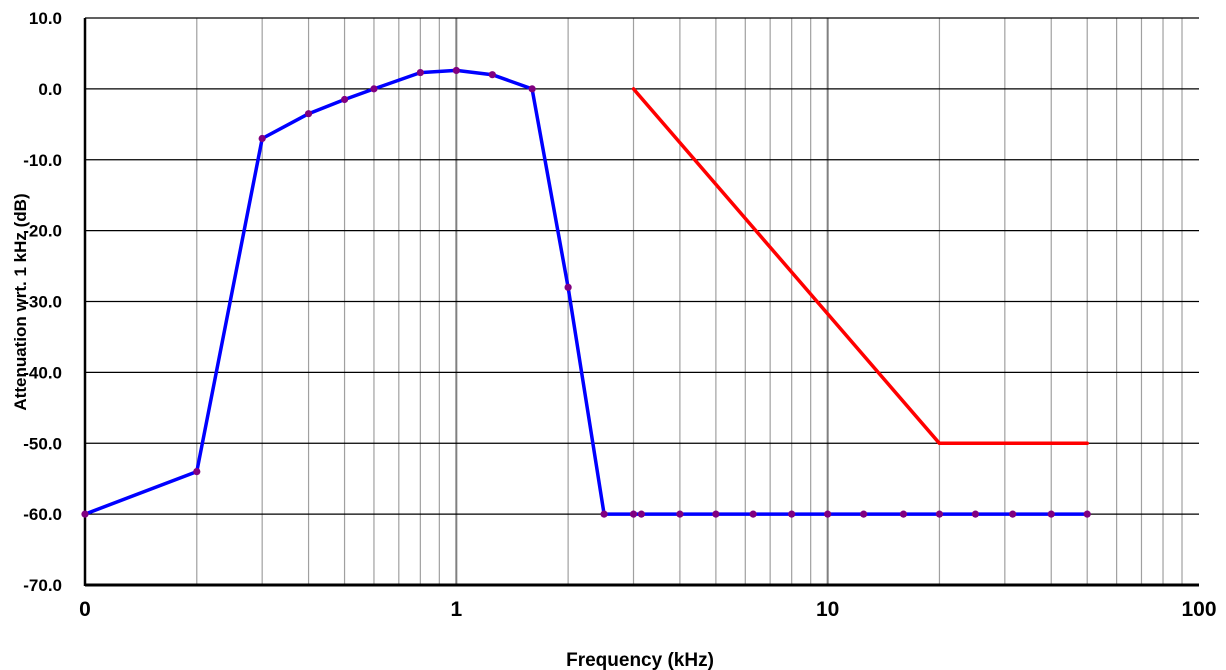 This screenshot has width=1226, height=670. What do you see at coordinates (1198, 609) in the screenshot?
I see `x-tick-label: 100` at bounding box center [1198, 609].